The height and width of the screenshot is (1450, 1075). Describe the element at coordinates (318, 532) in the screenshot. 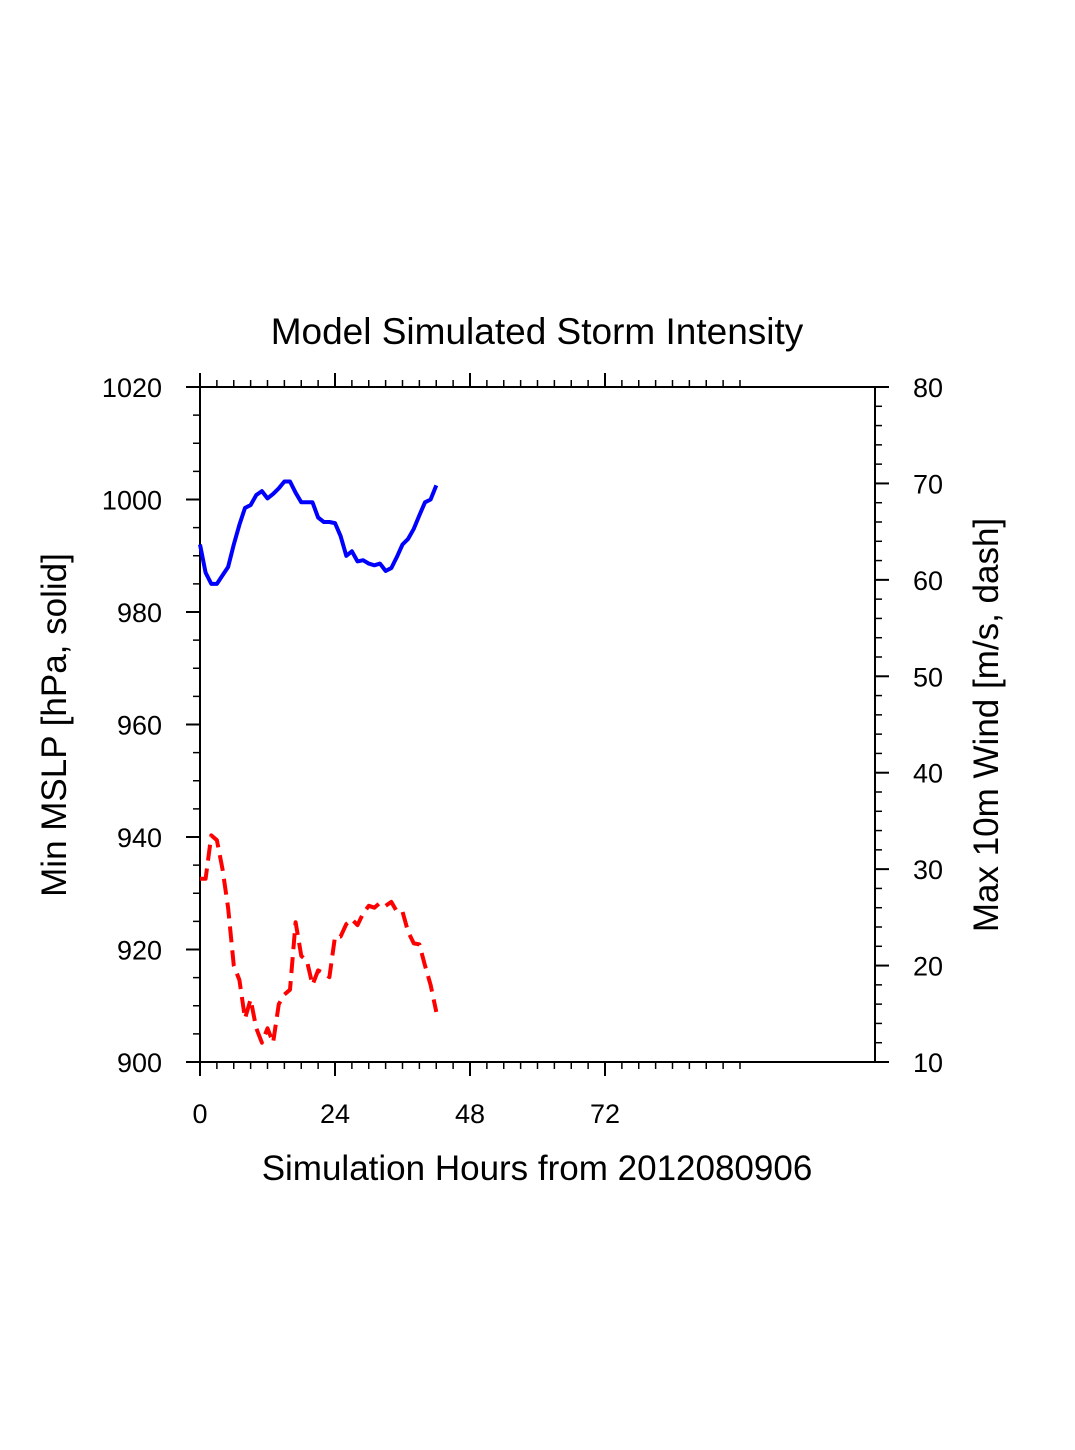

I see `min-mslp-series-line` at that location.